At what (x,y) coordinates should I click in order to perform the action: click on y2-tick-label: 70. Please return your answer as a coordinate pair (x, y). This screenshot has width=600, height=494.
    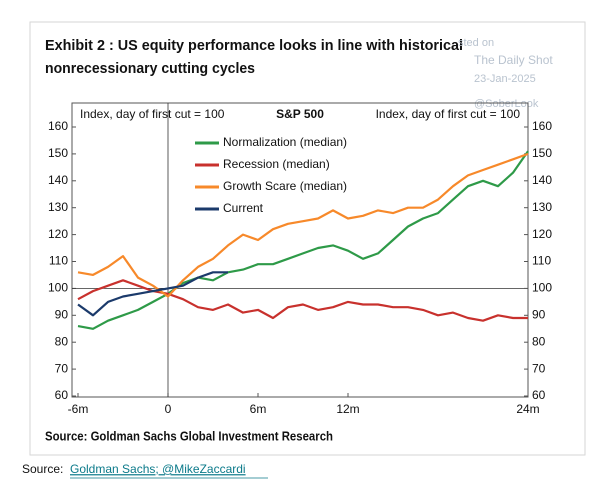
    Looking at the image, I should click on (539, 368).